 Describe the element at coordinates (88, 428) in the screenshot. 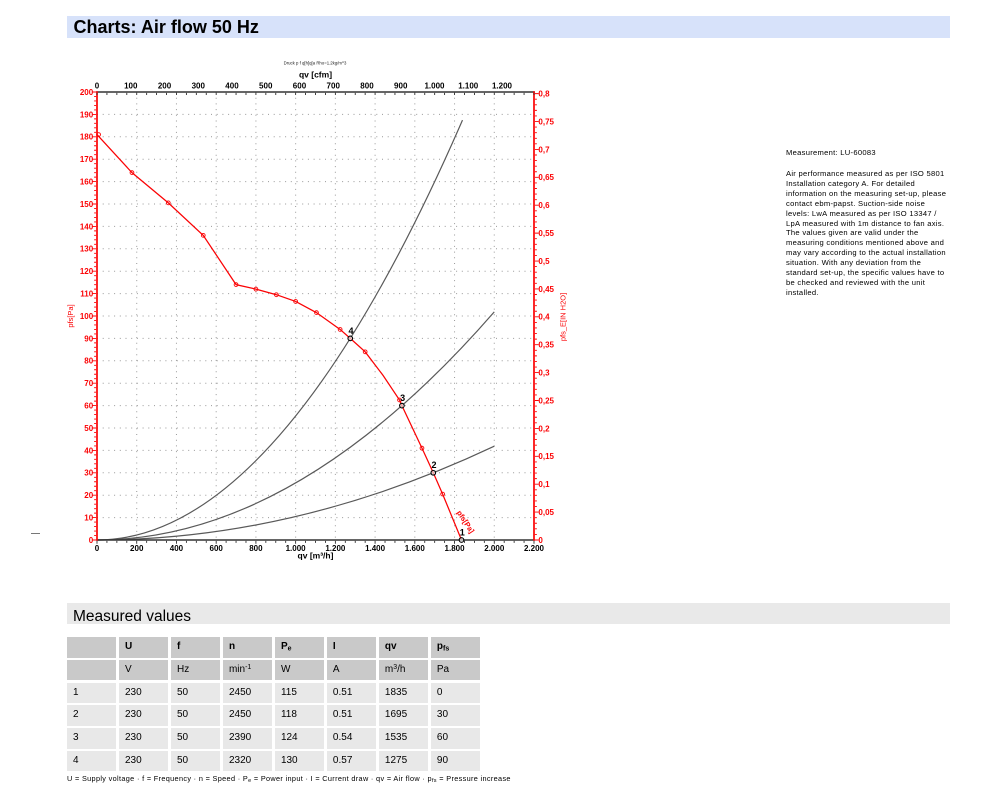

I see `svg-text: 50` at that location.